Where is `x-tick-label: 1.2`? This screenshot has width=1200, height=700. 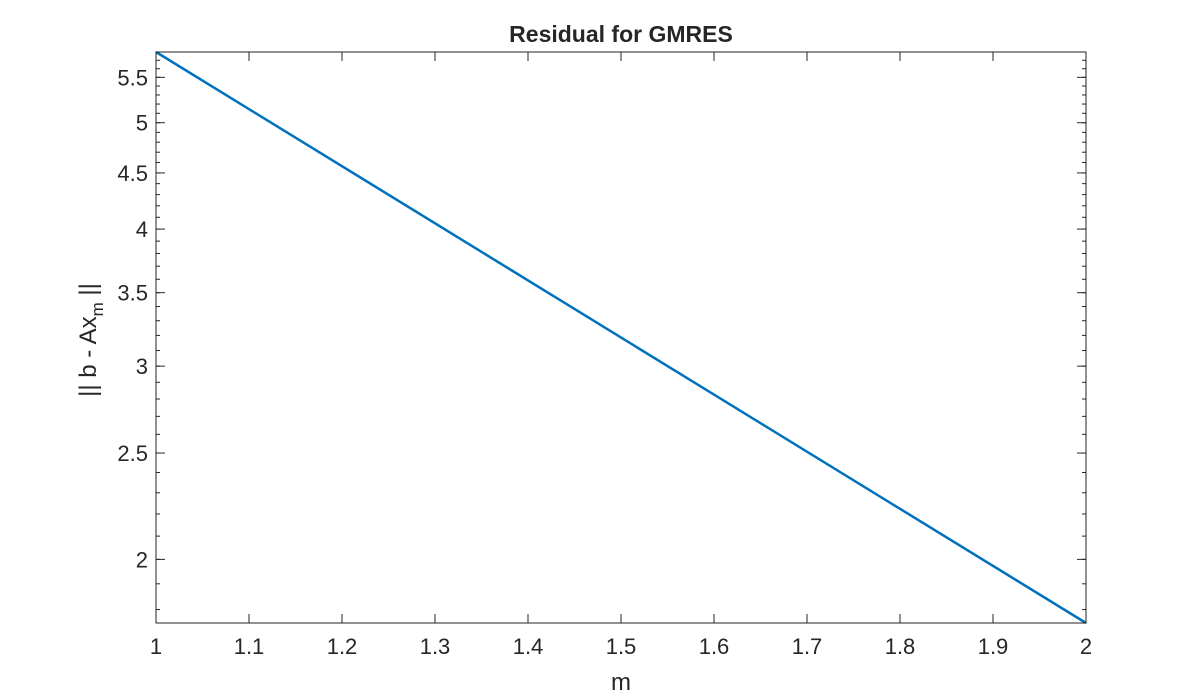 x-tick-label: 1.2 is located at coordinates (342, 646).